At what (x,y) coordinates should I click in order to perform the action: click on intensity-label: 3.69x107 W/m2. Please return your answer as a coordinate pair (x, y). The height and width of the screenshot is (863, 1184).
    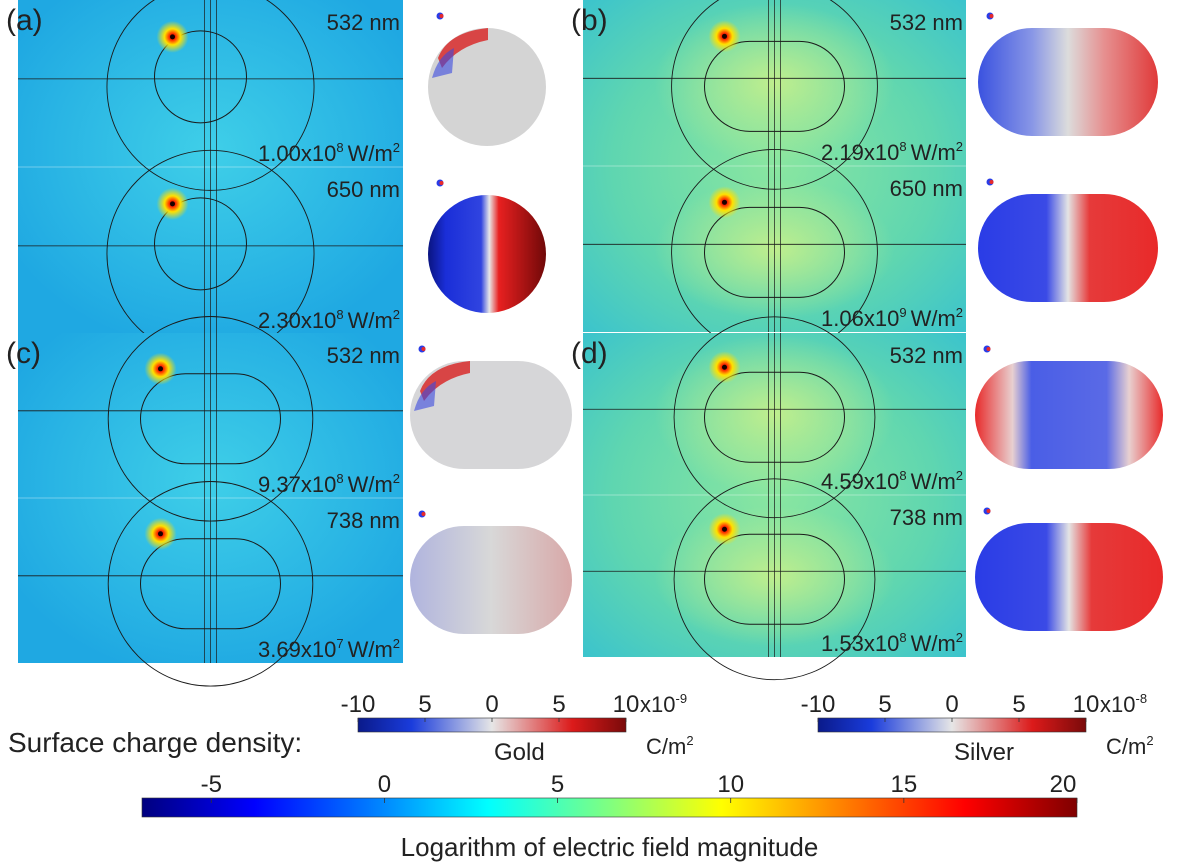
    Looking at the image, I should click on (329, 649).